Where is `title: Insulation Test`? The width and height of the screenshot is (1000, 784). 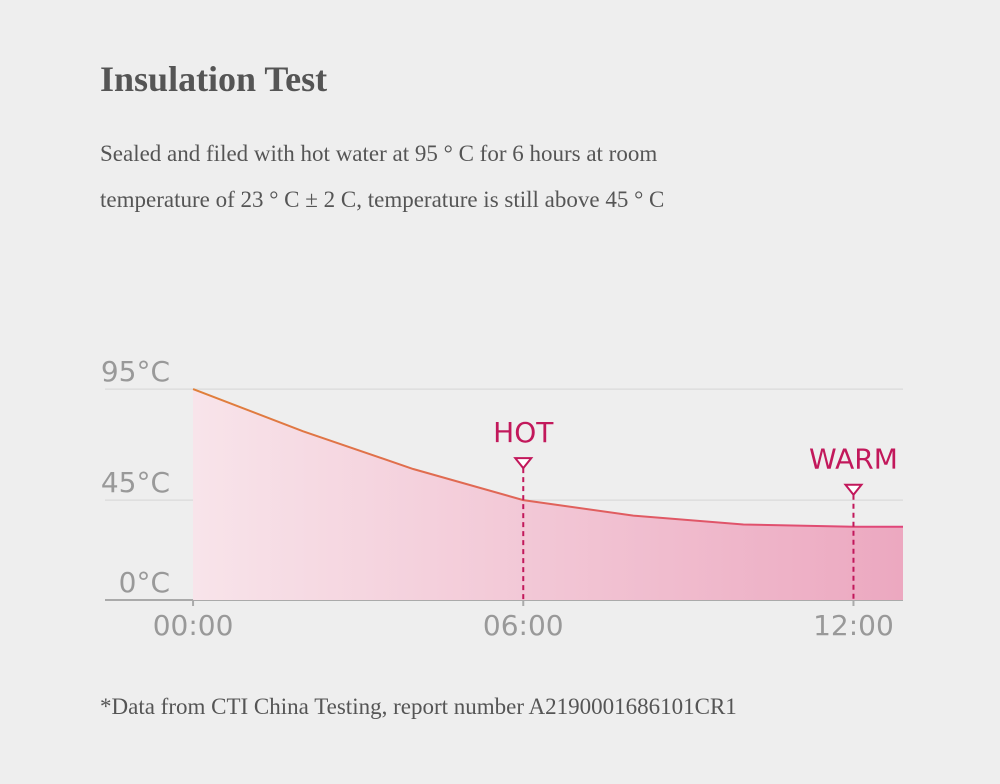 title: Insulation Test is located at coordinates (214, 79).